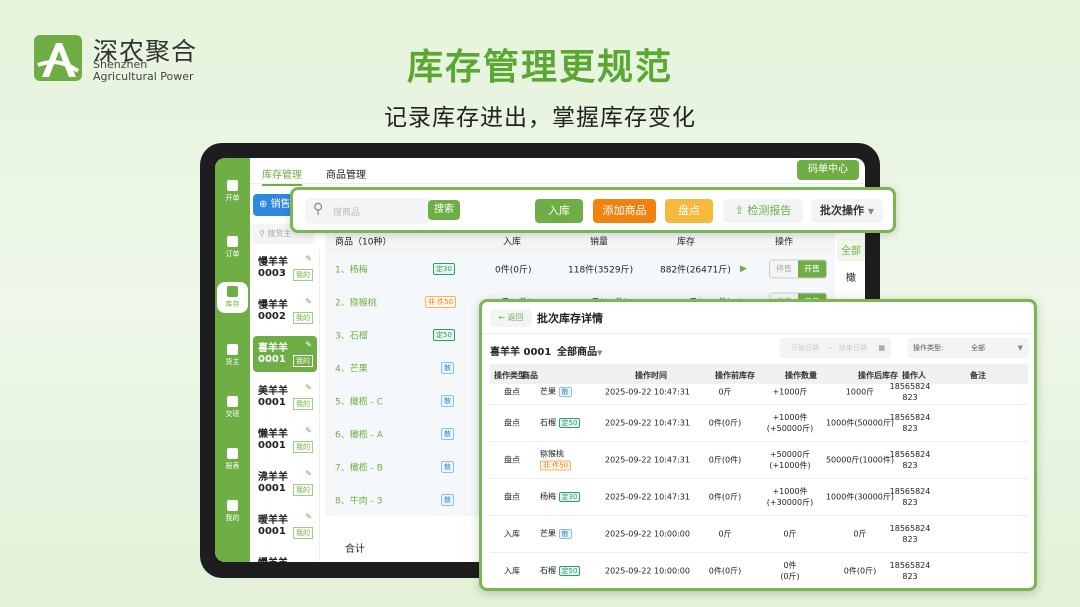  I want to click on sidebar-item-5: 报表, so click(232, 459).